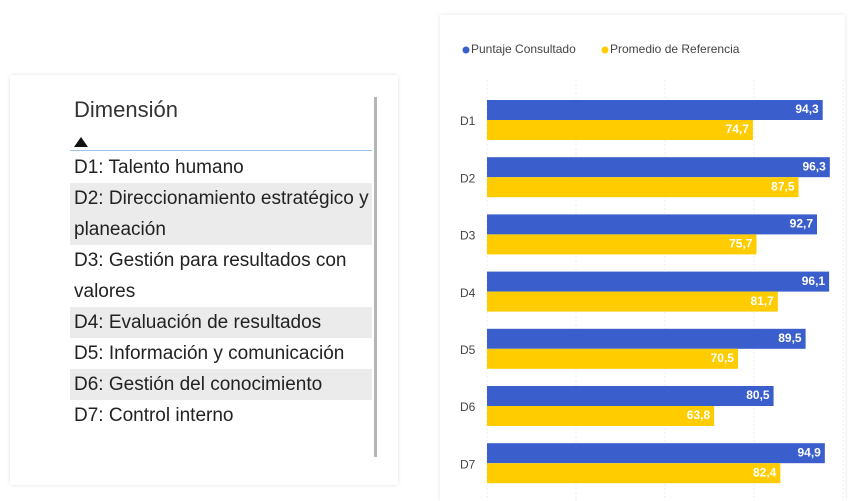 This screenshot has width=859, height=501. Describe the element at coordinates (126, 109) in the screenshot. I see `column-header: Dimensión` at that location.